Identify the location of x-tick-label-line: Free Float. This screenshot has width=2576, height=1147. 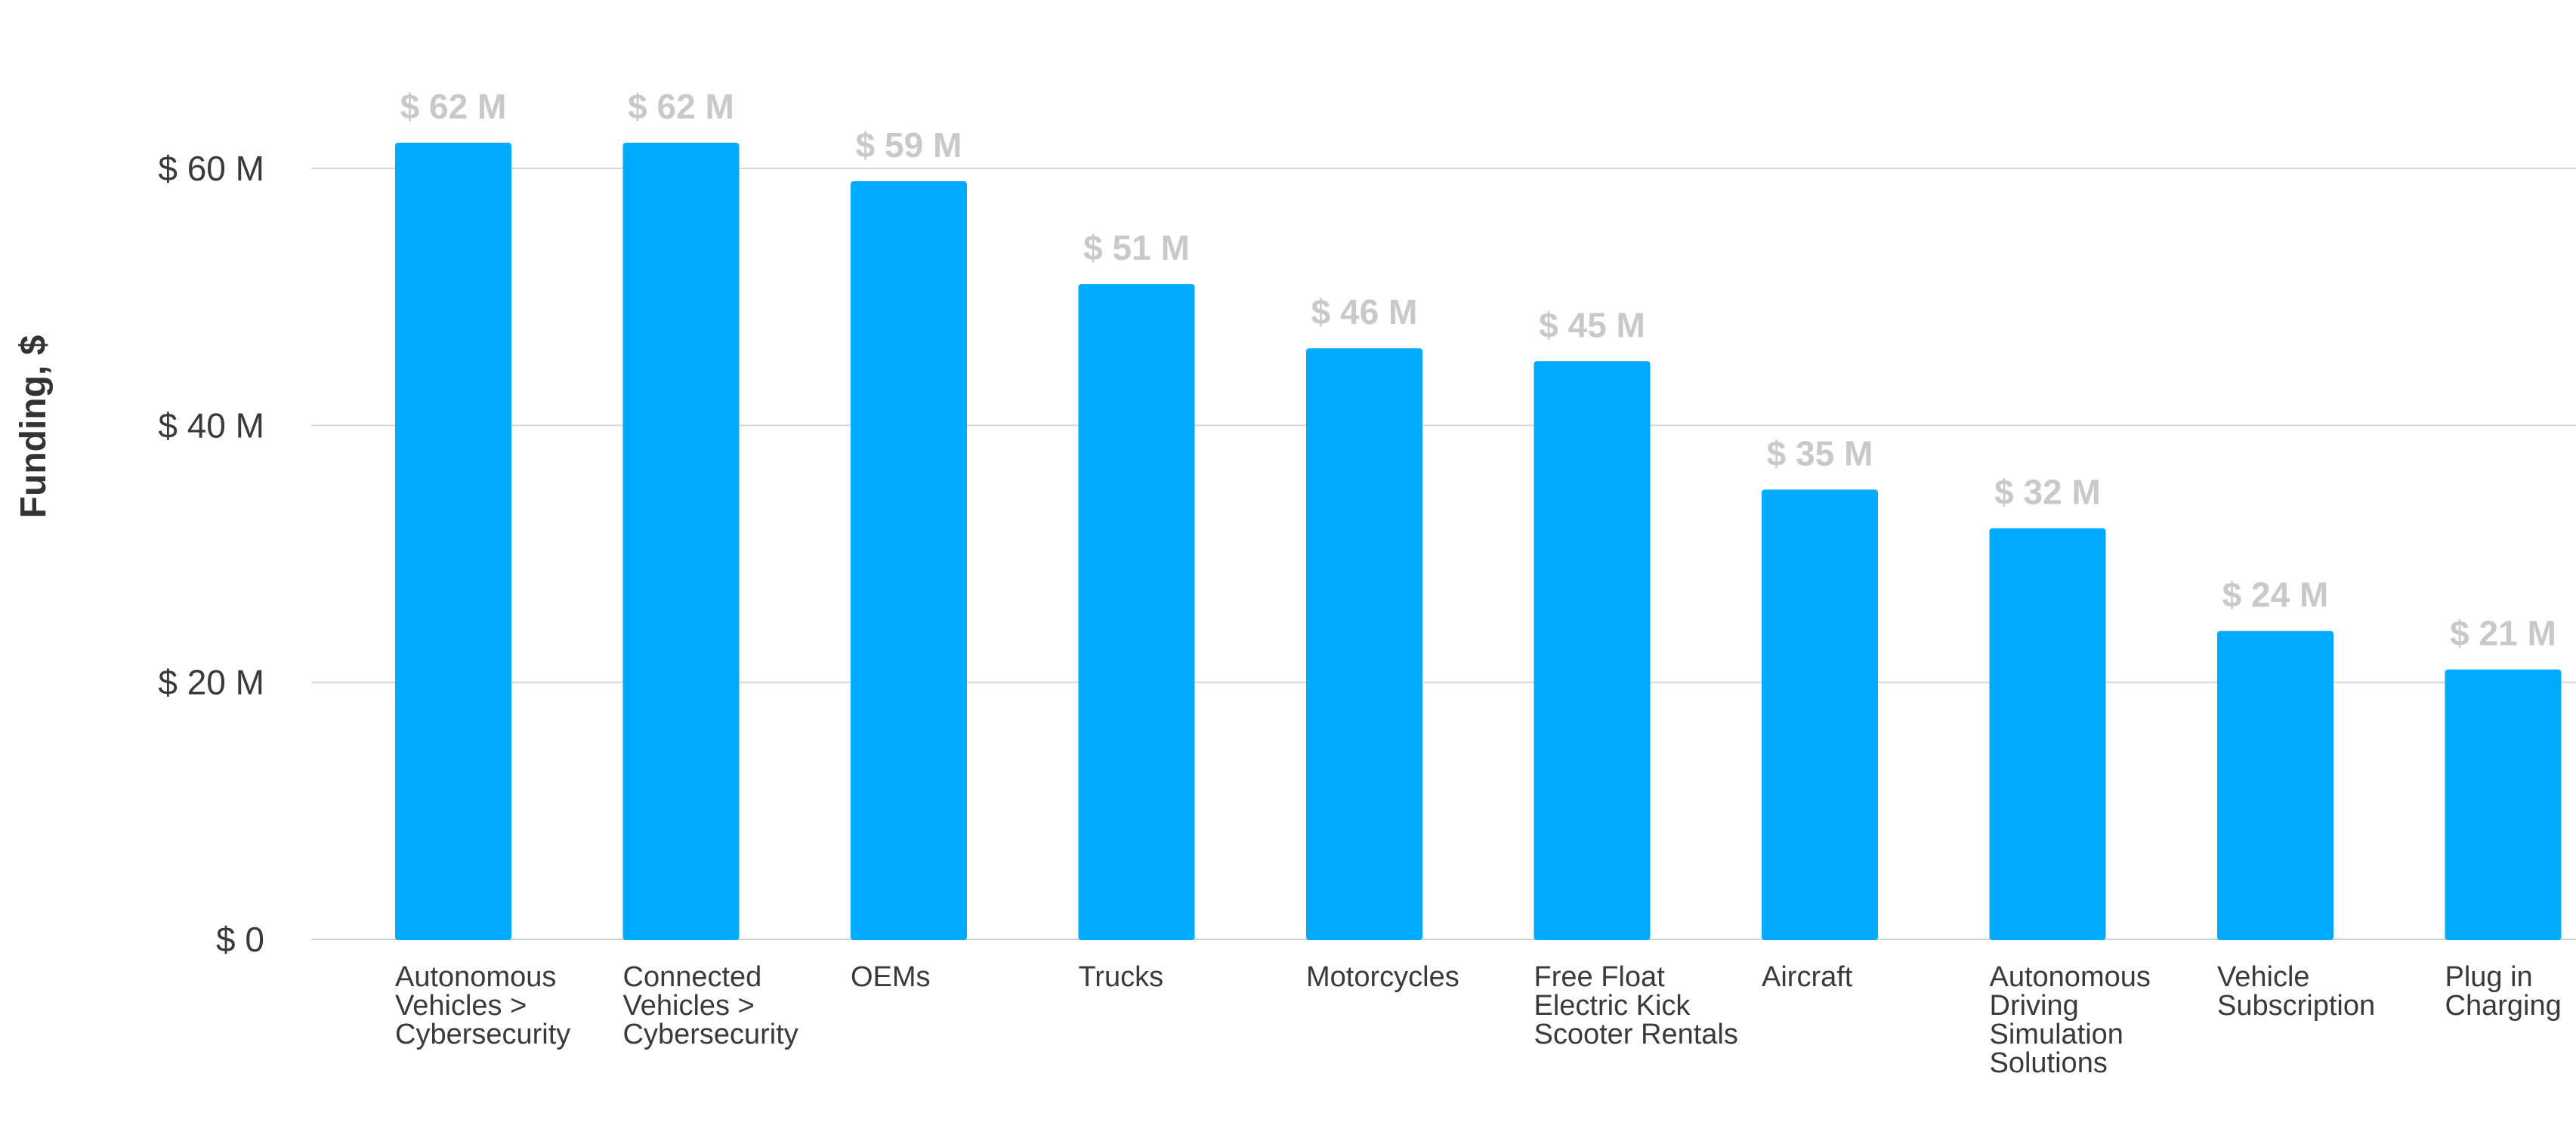
(1600, 977).